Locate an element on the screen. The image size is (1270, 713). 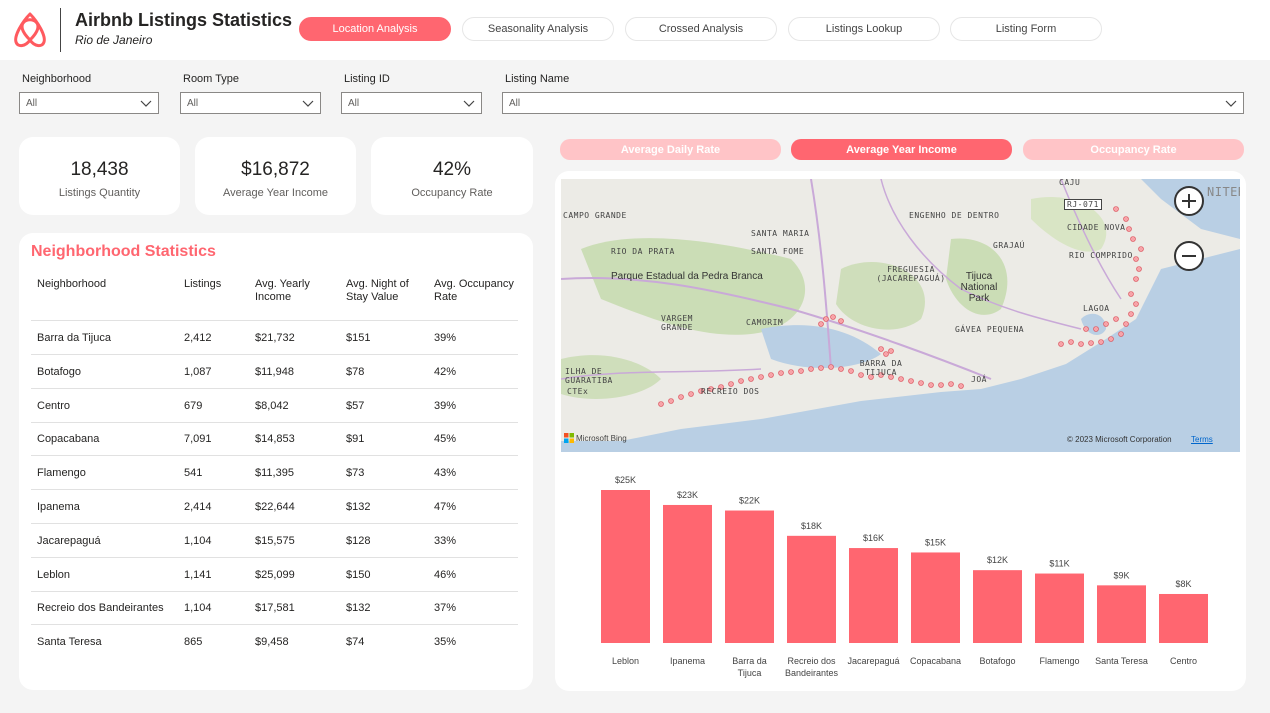
x-tick-label: Santa Teresa is located at coordinates (1121, 661).